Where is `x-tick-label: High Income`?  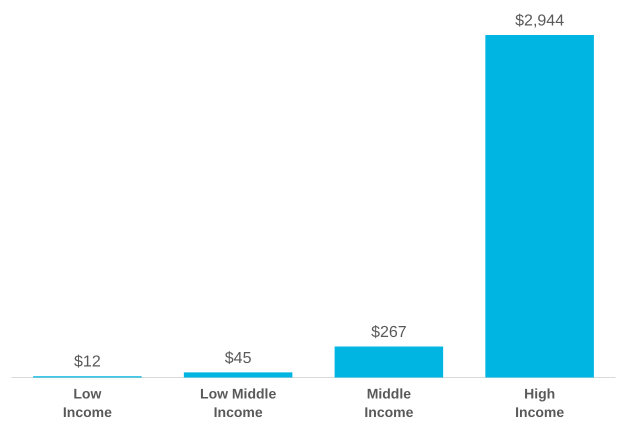 x-tick-label: High Income is located at coordinates (539, 403).